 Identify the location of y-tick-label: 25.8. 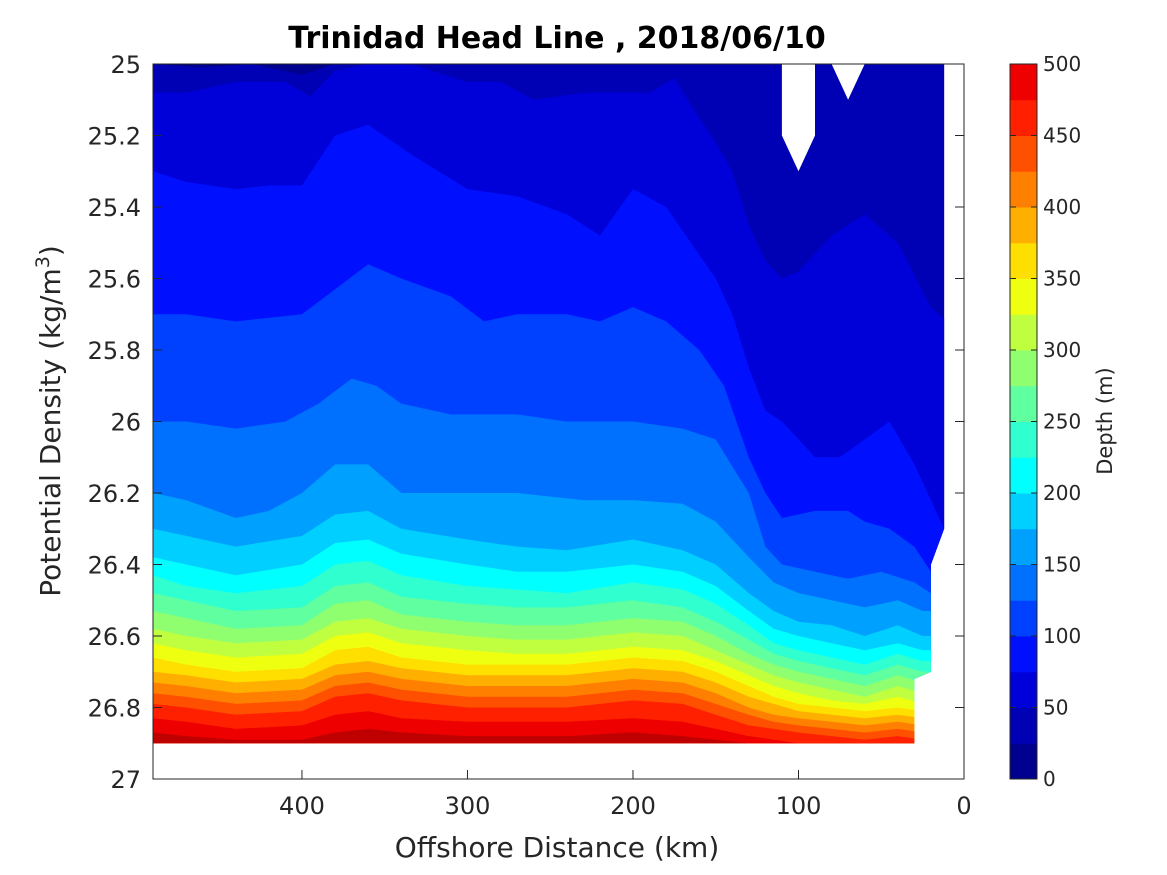
(114, 351).